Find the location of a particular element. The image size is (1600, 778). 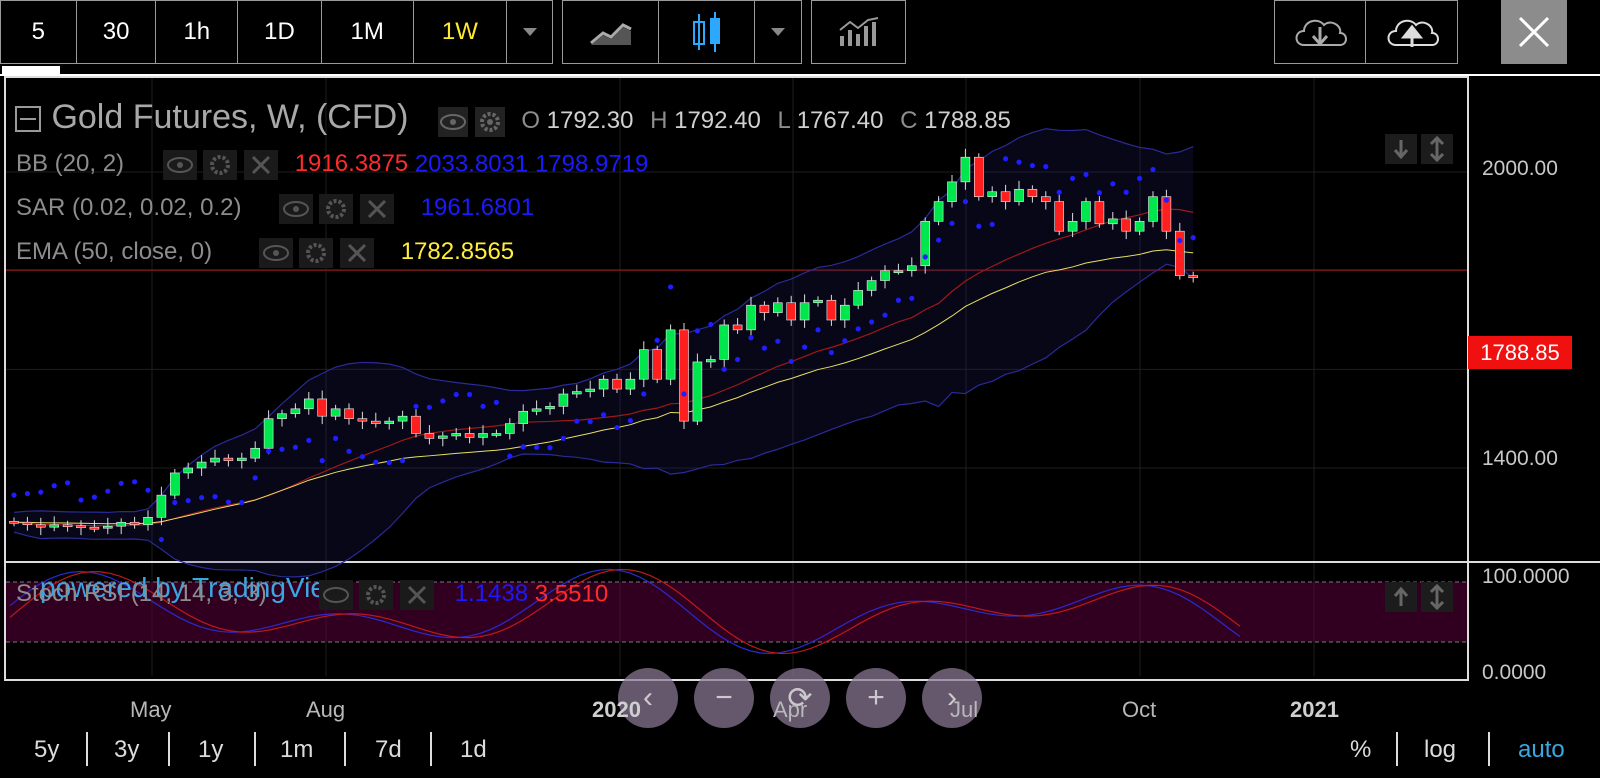

arrow-down-icon is located at coordinates (1401, 149).